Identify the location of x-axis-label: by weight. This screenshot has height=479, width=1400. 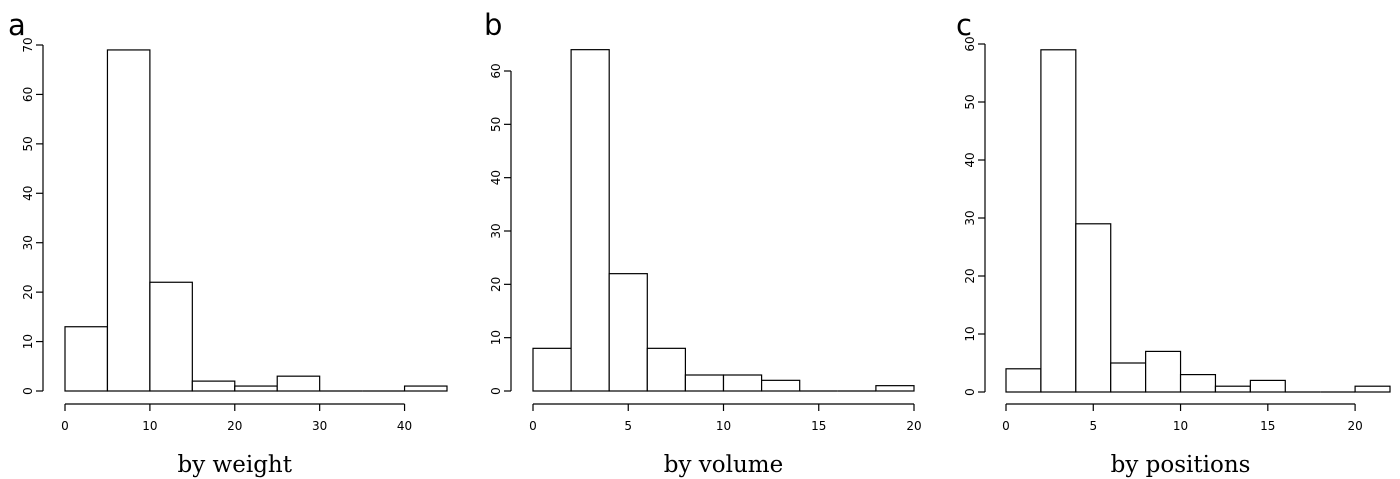
(235, 465).